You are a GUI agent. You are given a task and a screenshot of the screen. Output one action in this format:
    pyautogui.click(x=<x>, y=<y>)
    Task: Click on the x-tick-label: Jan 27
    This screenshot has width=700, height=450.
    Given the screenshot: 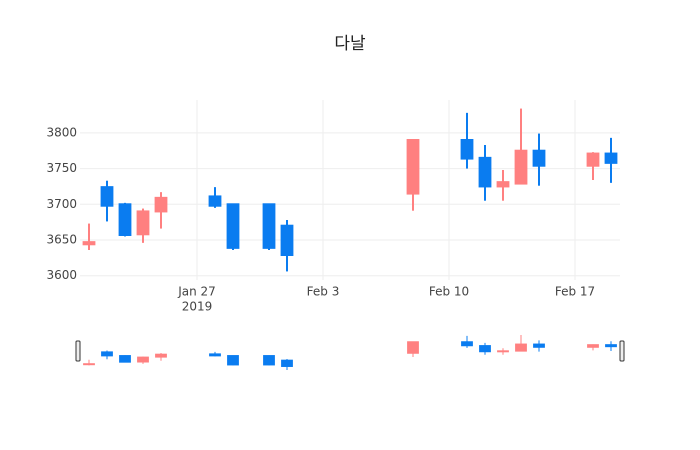 What is the action you would take?
    pyautogui.click(x=196, y=292)
    